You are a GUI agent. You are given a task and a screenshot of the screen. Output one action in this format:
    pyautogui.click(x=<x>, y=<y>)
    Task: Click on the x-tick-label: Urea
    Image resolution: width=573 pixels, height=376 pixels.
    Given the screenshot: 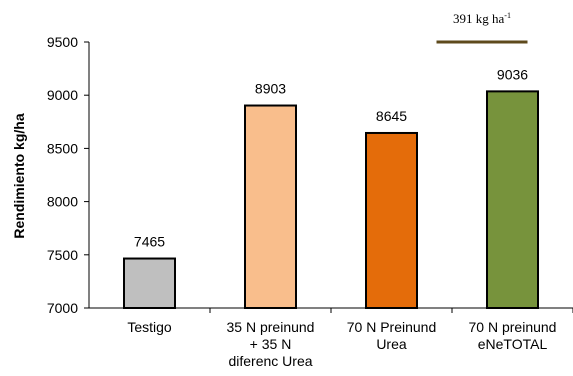 What is the action you would take?
    pyautogui.click(x=391, y=344)
    